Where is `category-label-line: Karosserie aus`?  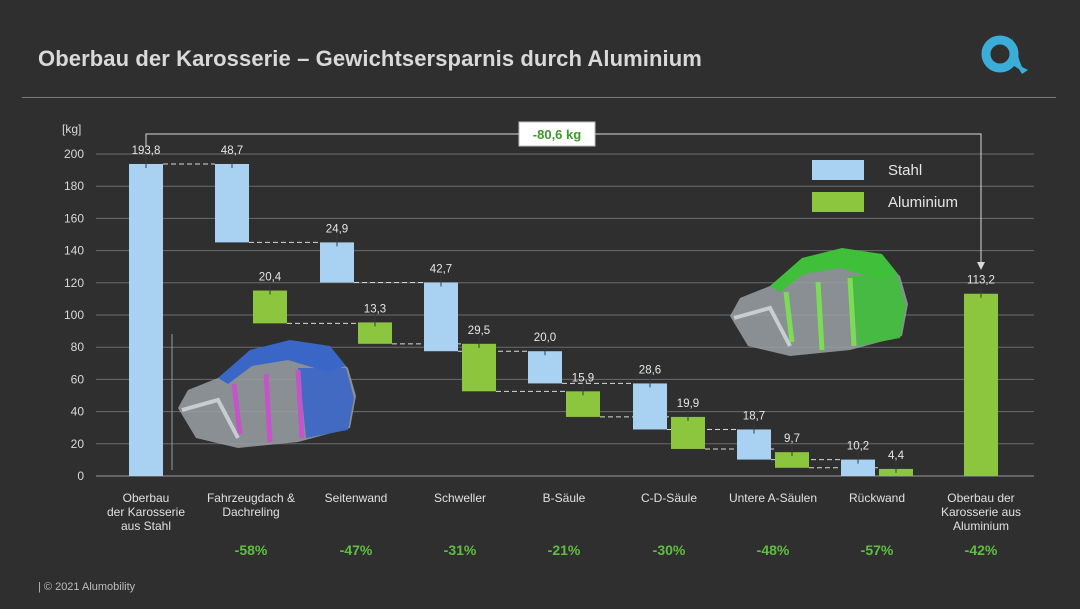
category-label-line: Karosserie aus is located at coordinates (981, 512).